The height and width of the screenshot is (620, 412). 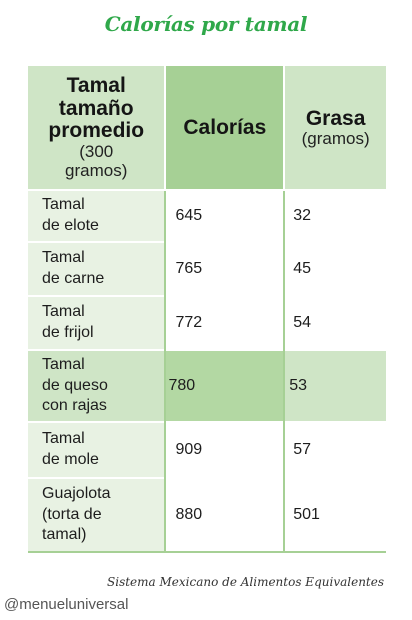 I want to click on header-calorias: Calorías, so click(x=225, y=128).